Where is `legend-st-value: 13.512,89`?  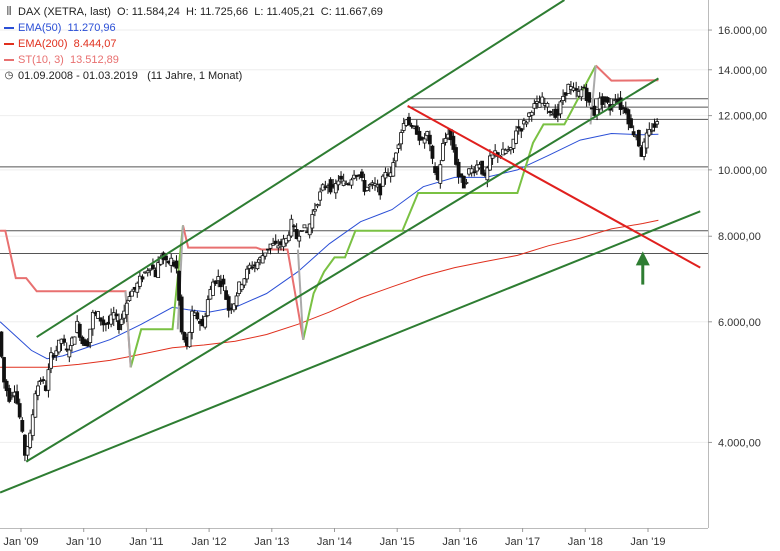
legend-st-value: 13.512,89 is located at coordinates (94, 60).